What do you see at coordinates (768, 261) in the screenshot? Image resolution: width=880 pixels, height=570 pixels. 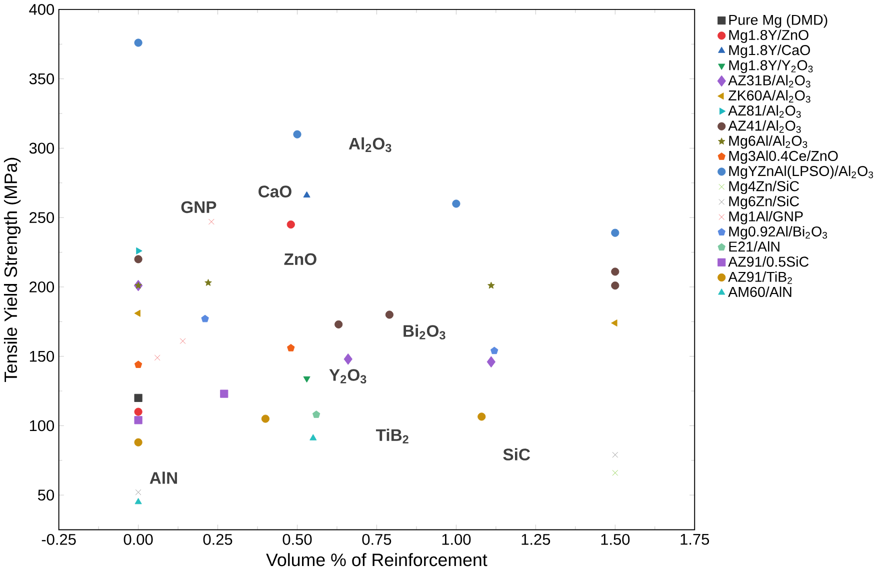 I see `legend-label: AZ91/0.5SiC` at bounding box center [768, 261].